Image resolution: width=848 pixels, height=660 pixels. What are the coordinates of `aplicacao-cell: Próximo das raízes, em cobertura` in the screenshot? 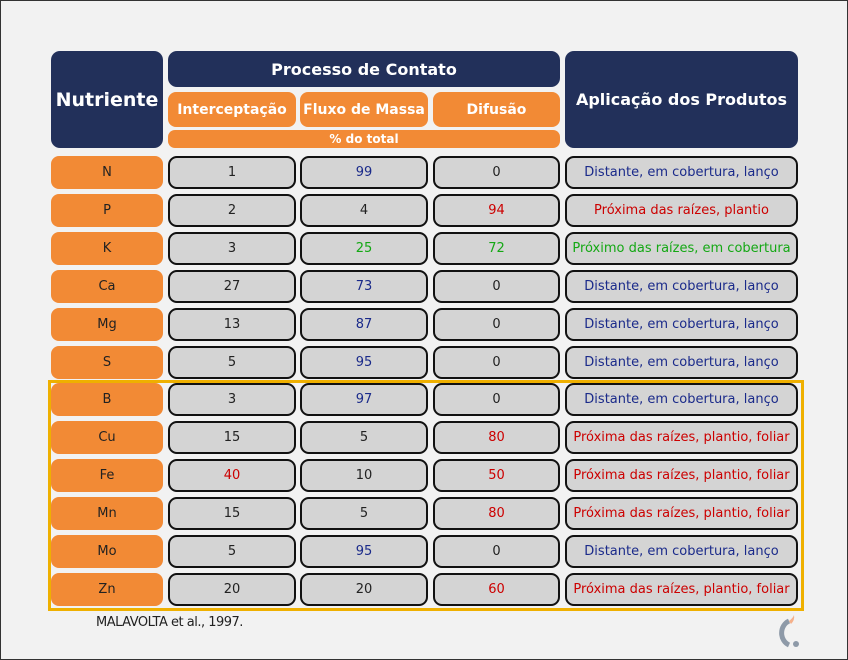 It's located at (681, 248).